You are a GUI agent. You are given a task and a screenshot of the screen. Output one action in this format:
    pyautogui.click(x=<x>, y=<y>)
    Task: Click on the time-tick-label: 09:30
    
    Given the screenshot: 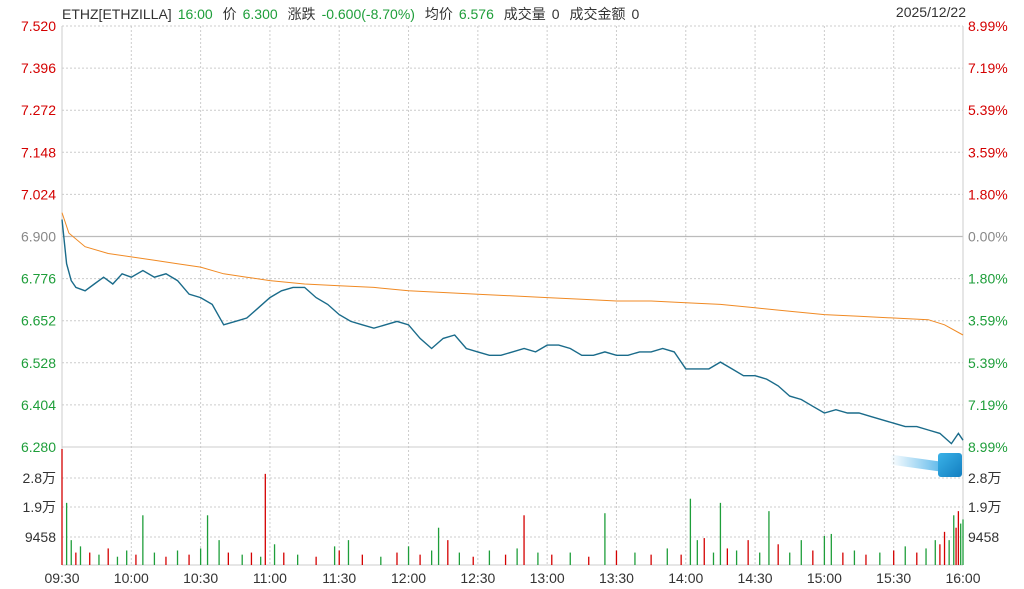 What is the action you would take?
    pyautogui.click(x=61, y=578)
    